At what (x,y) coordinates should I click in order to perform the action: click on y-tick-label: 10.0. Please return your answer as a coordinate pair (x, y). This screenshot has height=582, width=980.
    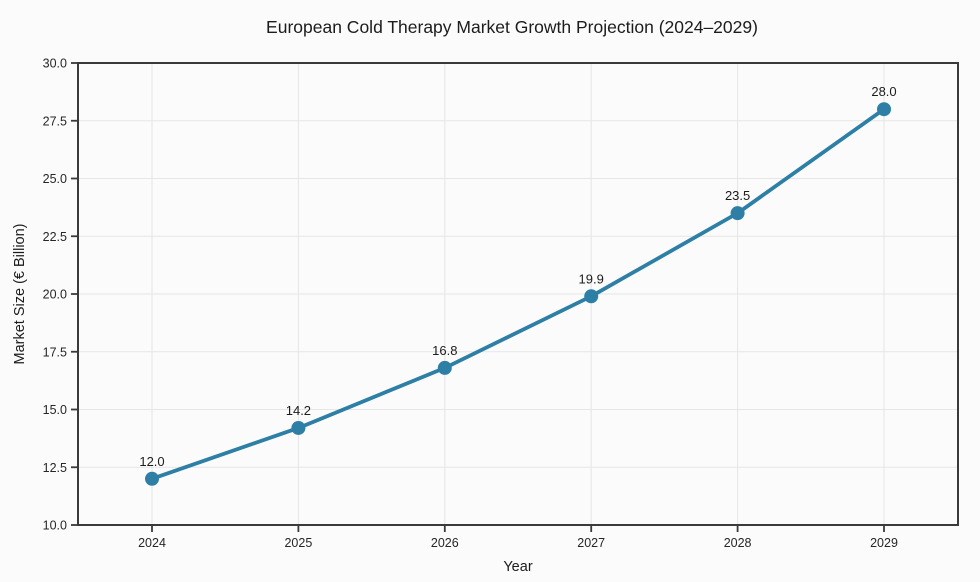
    Looking at the image, I should click on (55, 526).